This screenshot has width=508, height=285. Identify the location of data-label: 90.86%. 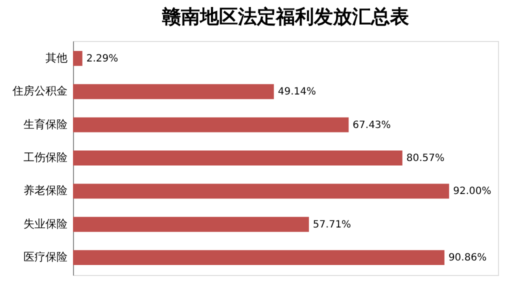
(467, 258).